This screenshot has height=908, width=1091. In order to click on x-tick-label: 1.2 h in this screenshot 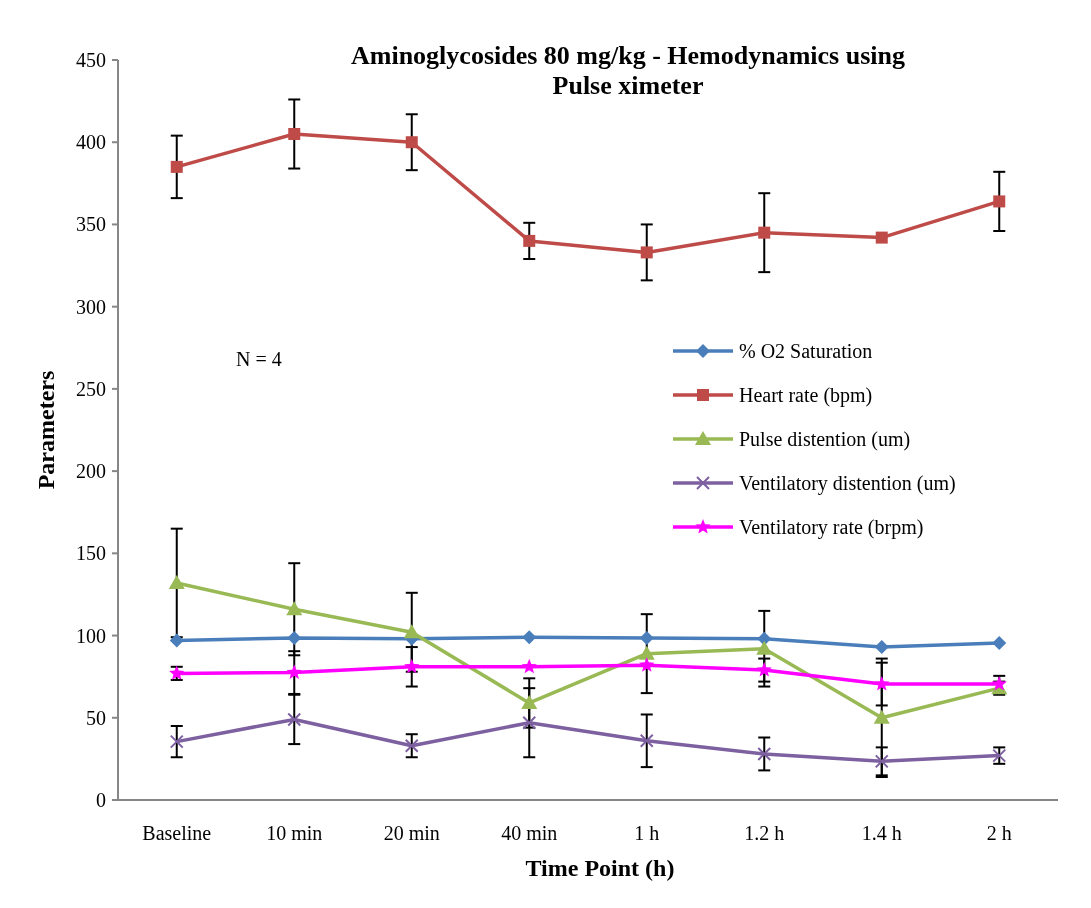, I will do `click(764, 833)`.